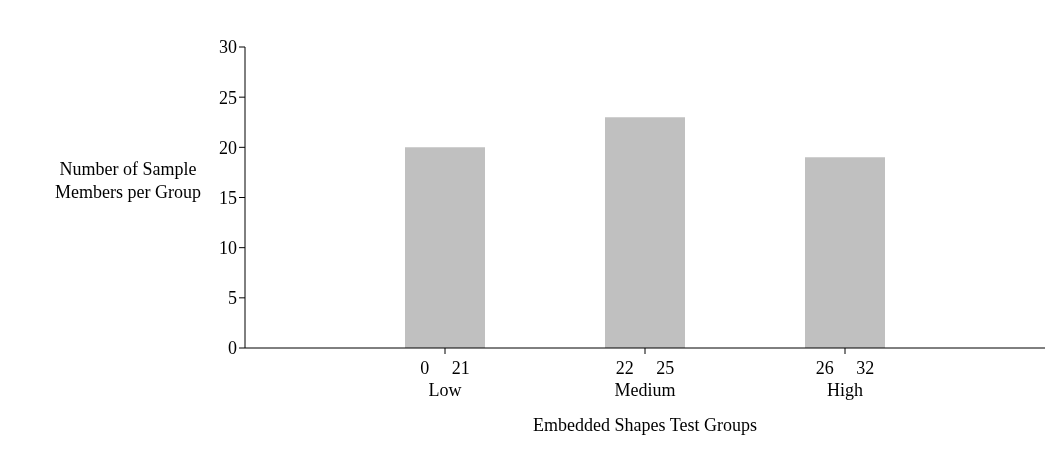  I want to click on y-tick-label: 15, so click(228, 197).